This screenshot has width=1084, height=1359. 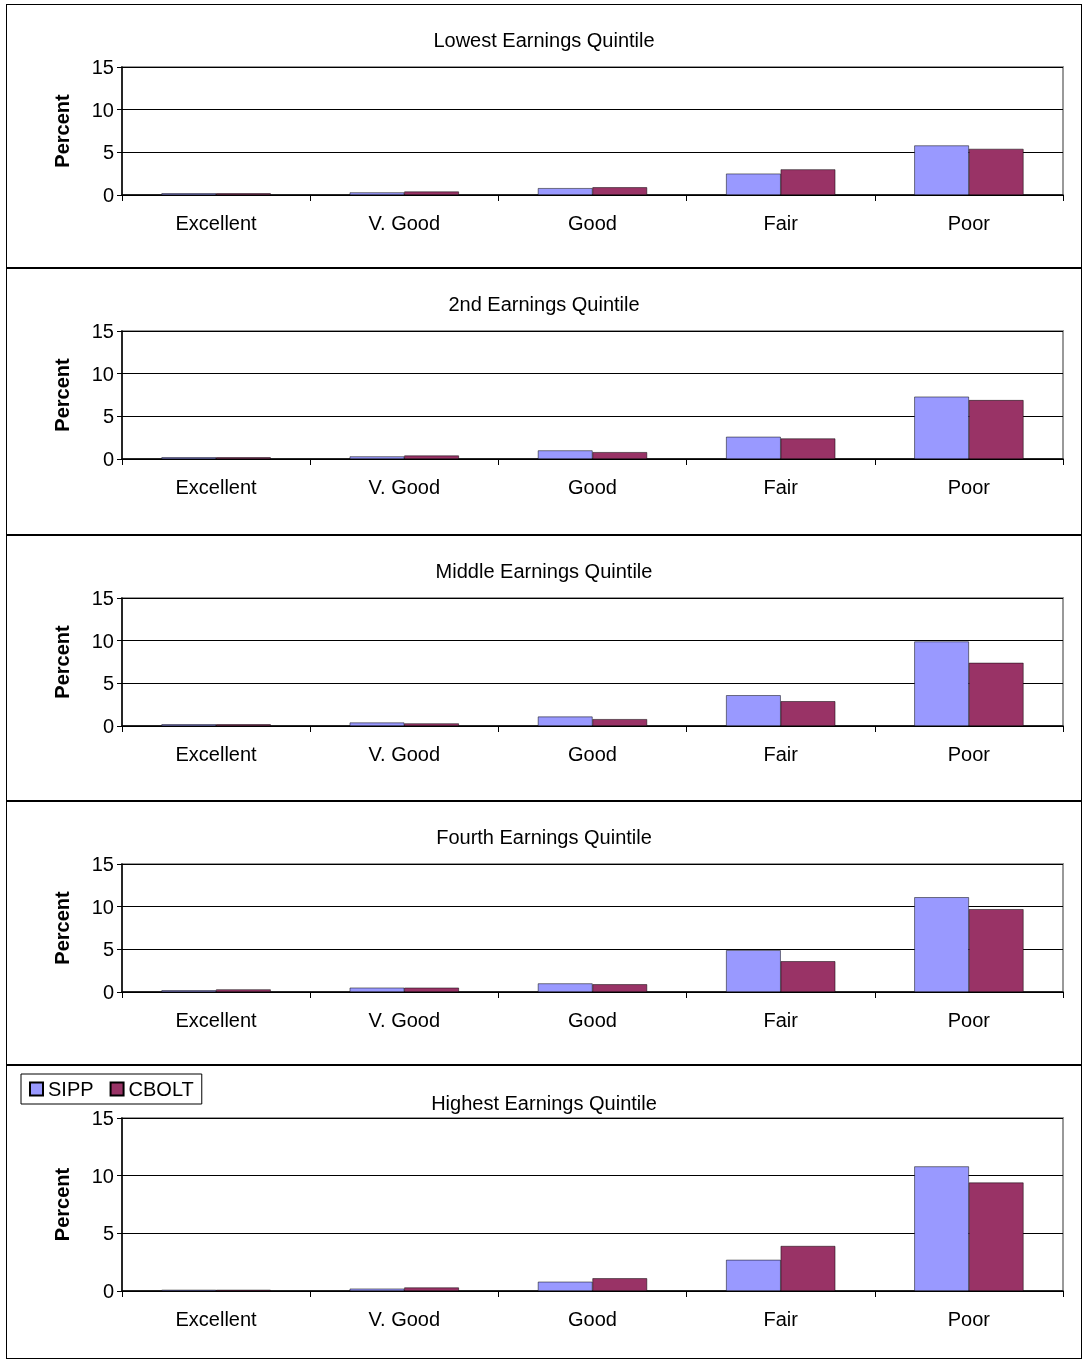 What do you see at coordinates (71, 1089) in the screenshot?
I see `legend-label: SIPP` at bounding box center [71, 1089].